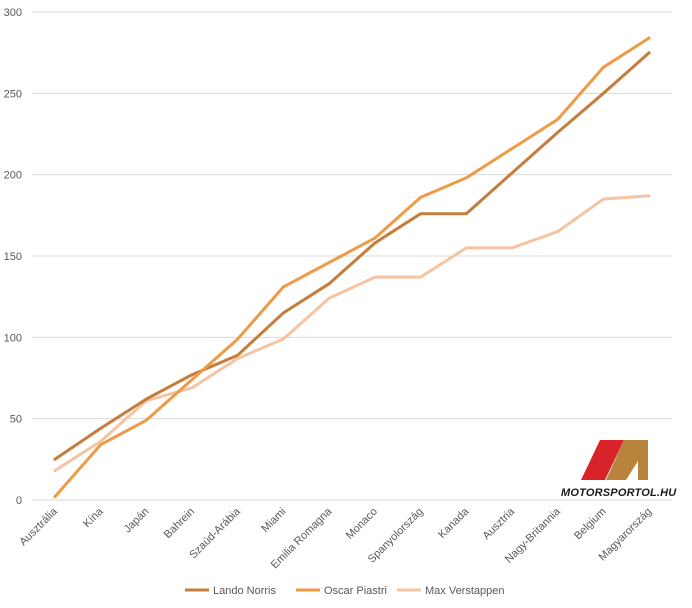 The image size is (692, 608). I want to click on y-tick-label: 50, so click(16, 420).